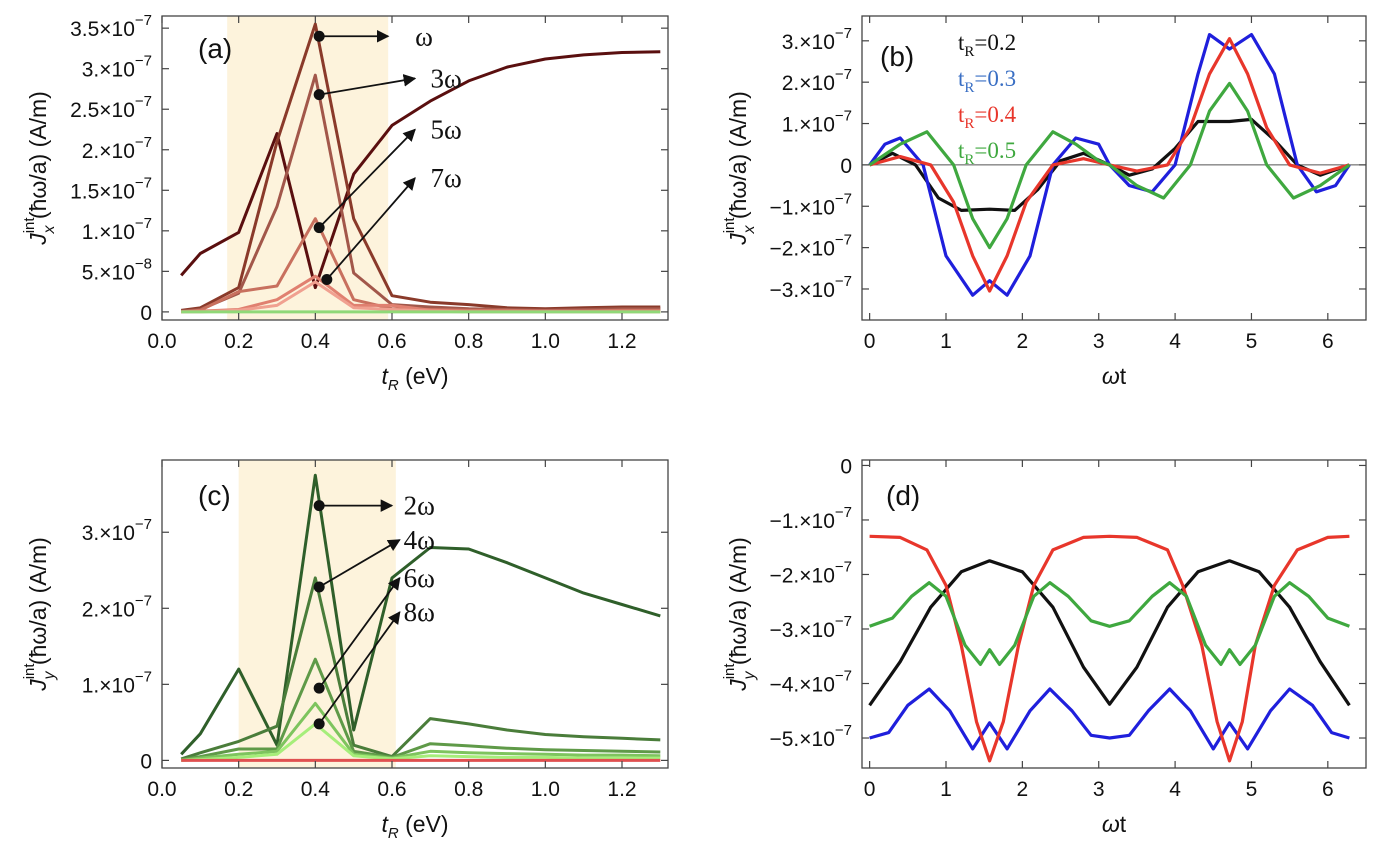 Image resolution: width=1394 pixels, height=868 pixels. What do you see at coordinates (446, 129) in the screenshot?
I see `annotation-label: 5ω` at bounding box center [446, 129].